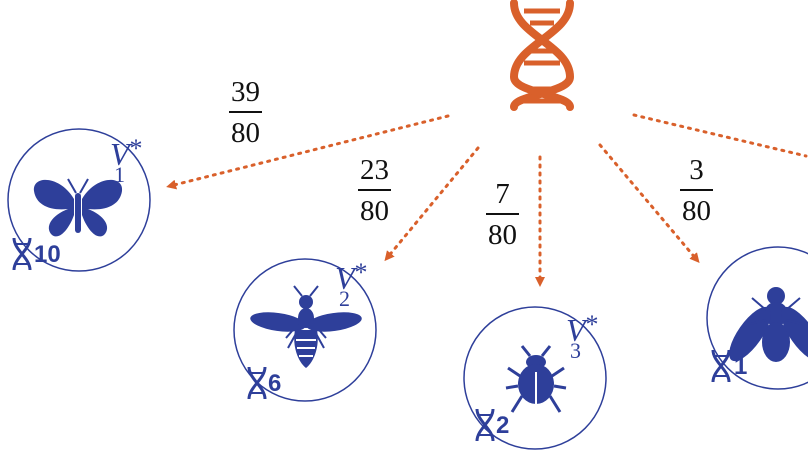 This screenshot has height=455, width=808. What do you see at coordinates (344, 298) in the screenshot?
I see `variable-subscript: 2` at bounding box center [344, 298].